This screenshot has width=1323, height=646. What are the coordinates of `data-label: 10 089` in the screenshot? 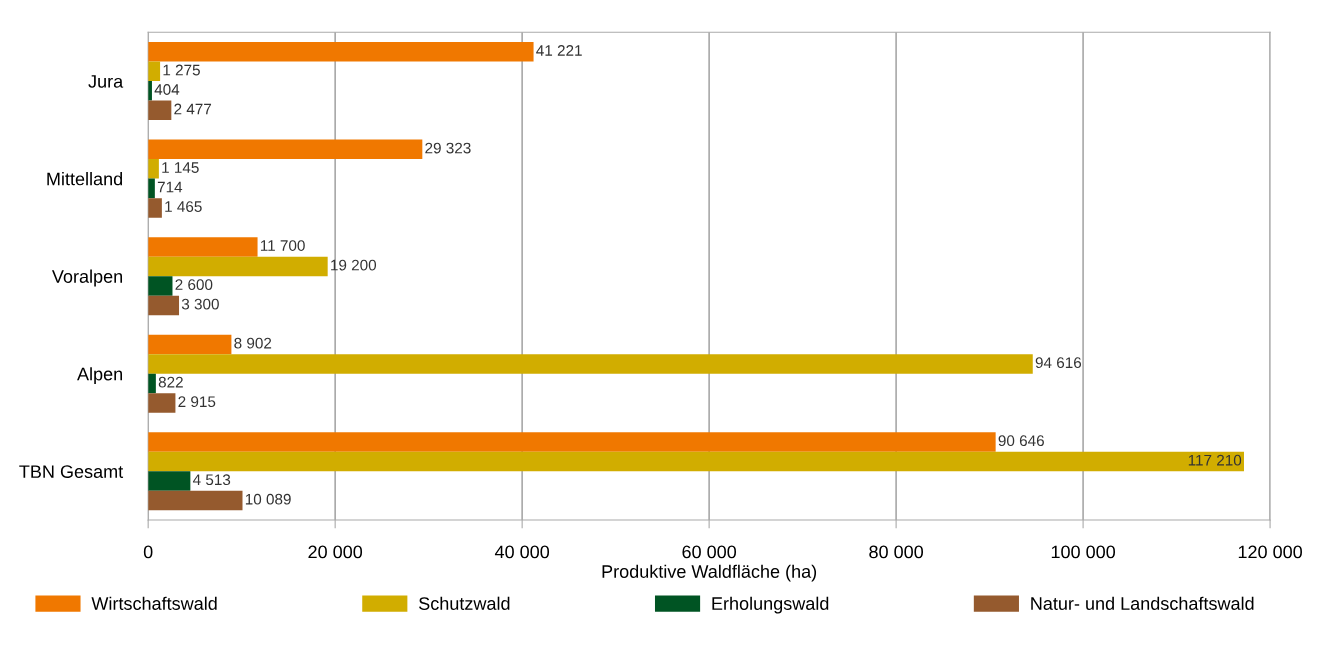 It's located at (268, 499).